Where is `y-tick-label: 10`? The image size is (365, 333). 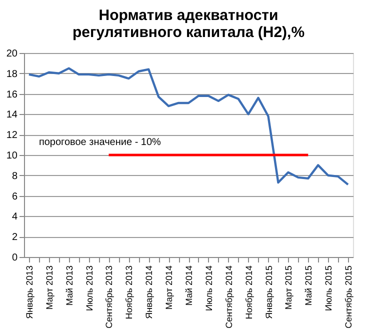
y-tick-label: 10 is located at coordinates (12, 156).